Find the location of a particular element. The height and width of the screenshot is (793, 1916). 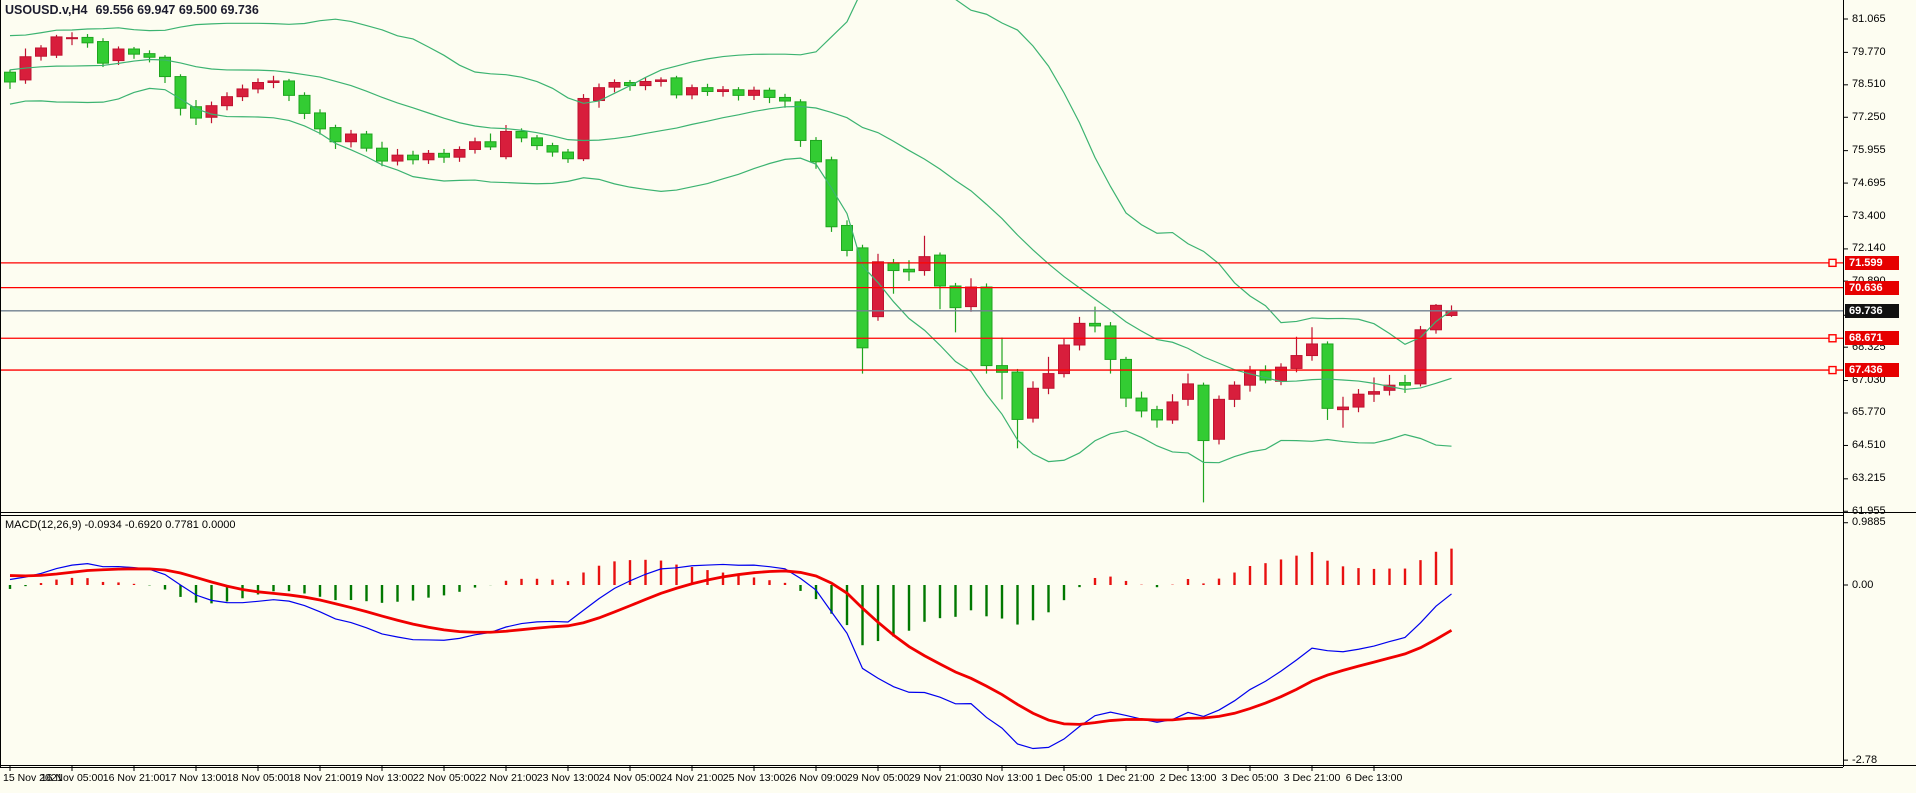

time-axis-label: 22 Nov 21:00 is located at coordinates (506, 778).